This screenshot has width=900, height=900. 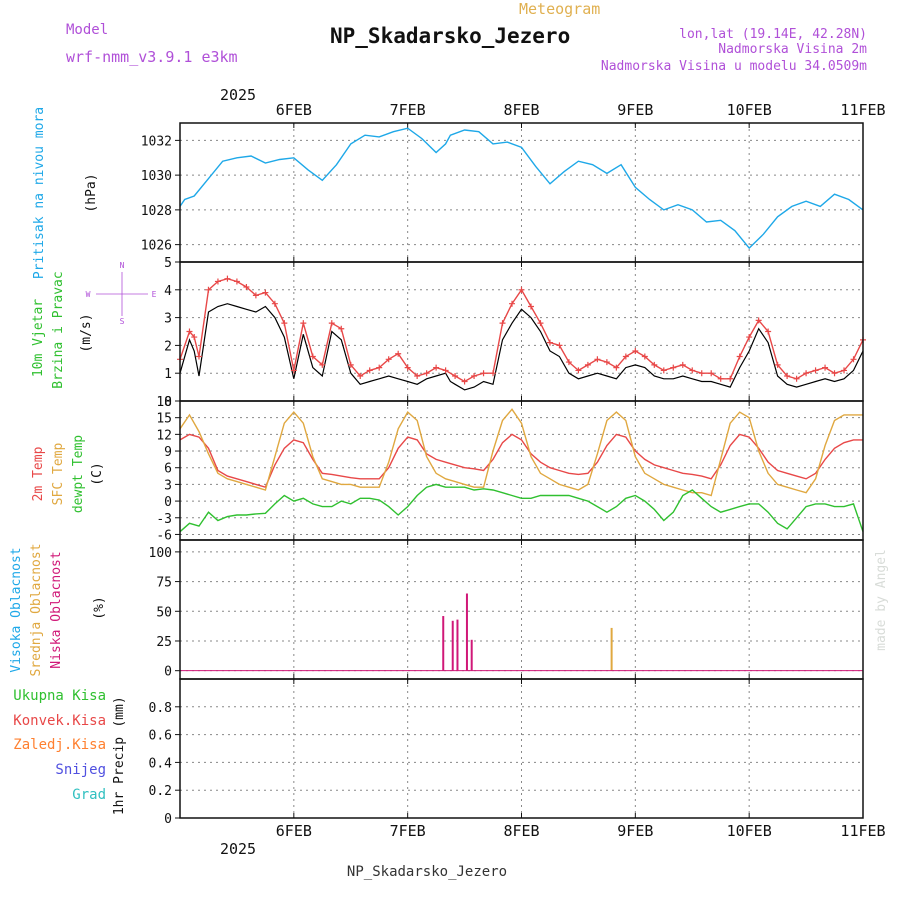 I want to click on legend-conv-precip: Konvek.Kisa, so click(x=59, y=721).